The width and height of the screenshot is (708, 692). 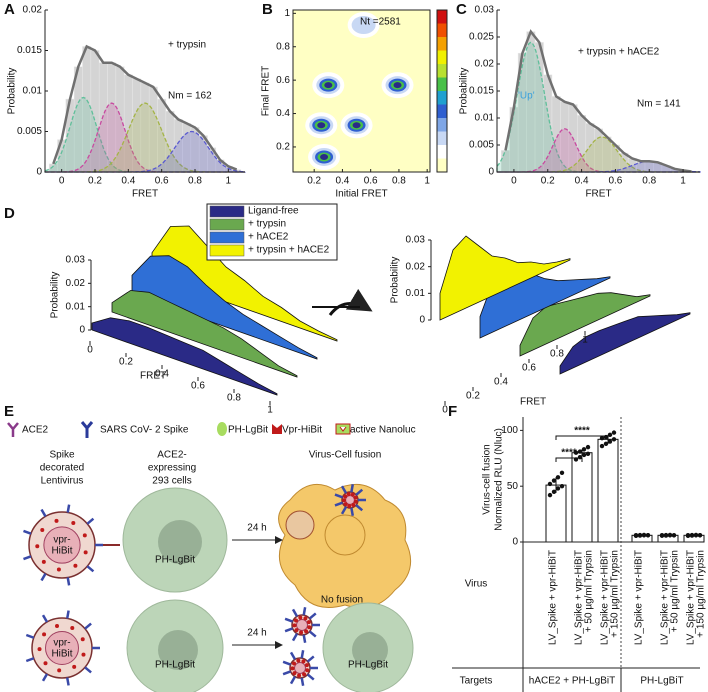 What do you see at coordinates (598, 101) in the screenshot?
I see `fit-line` at bounding box center [598, 101].